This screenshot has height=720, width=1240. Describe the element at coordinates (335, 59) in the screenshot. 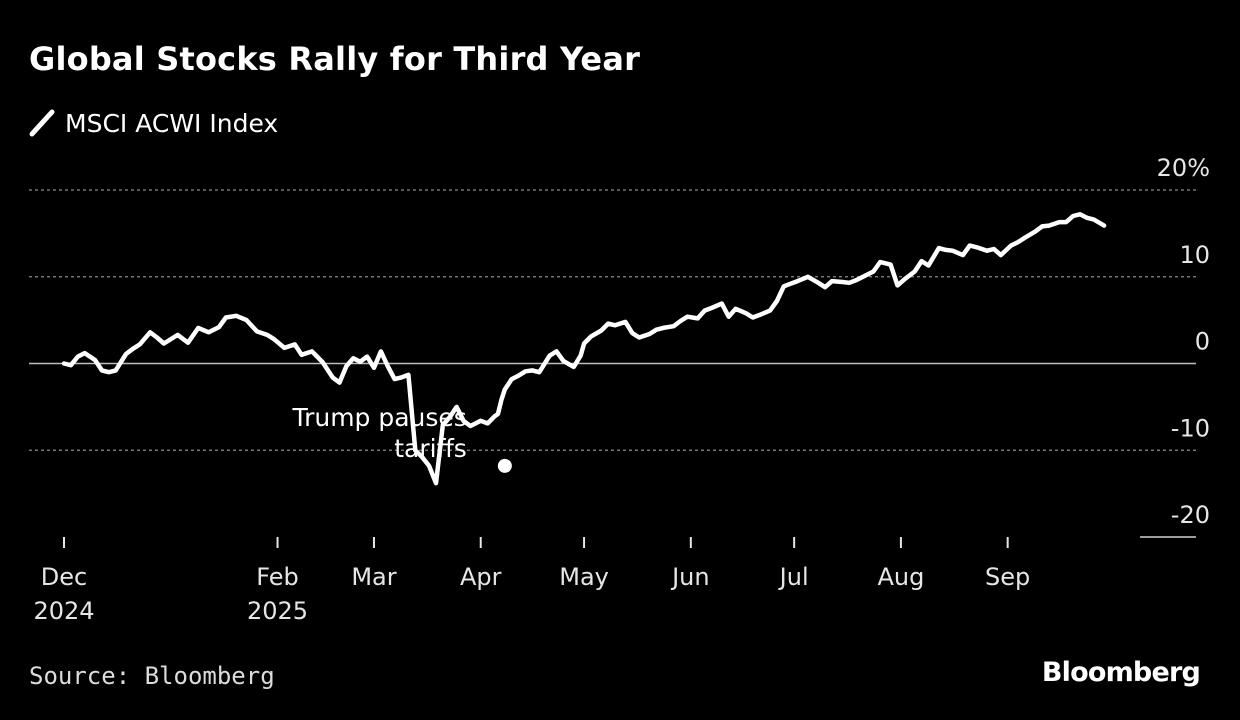

I see `chart-title: Global Stocks Rally for Third Year` at that location.